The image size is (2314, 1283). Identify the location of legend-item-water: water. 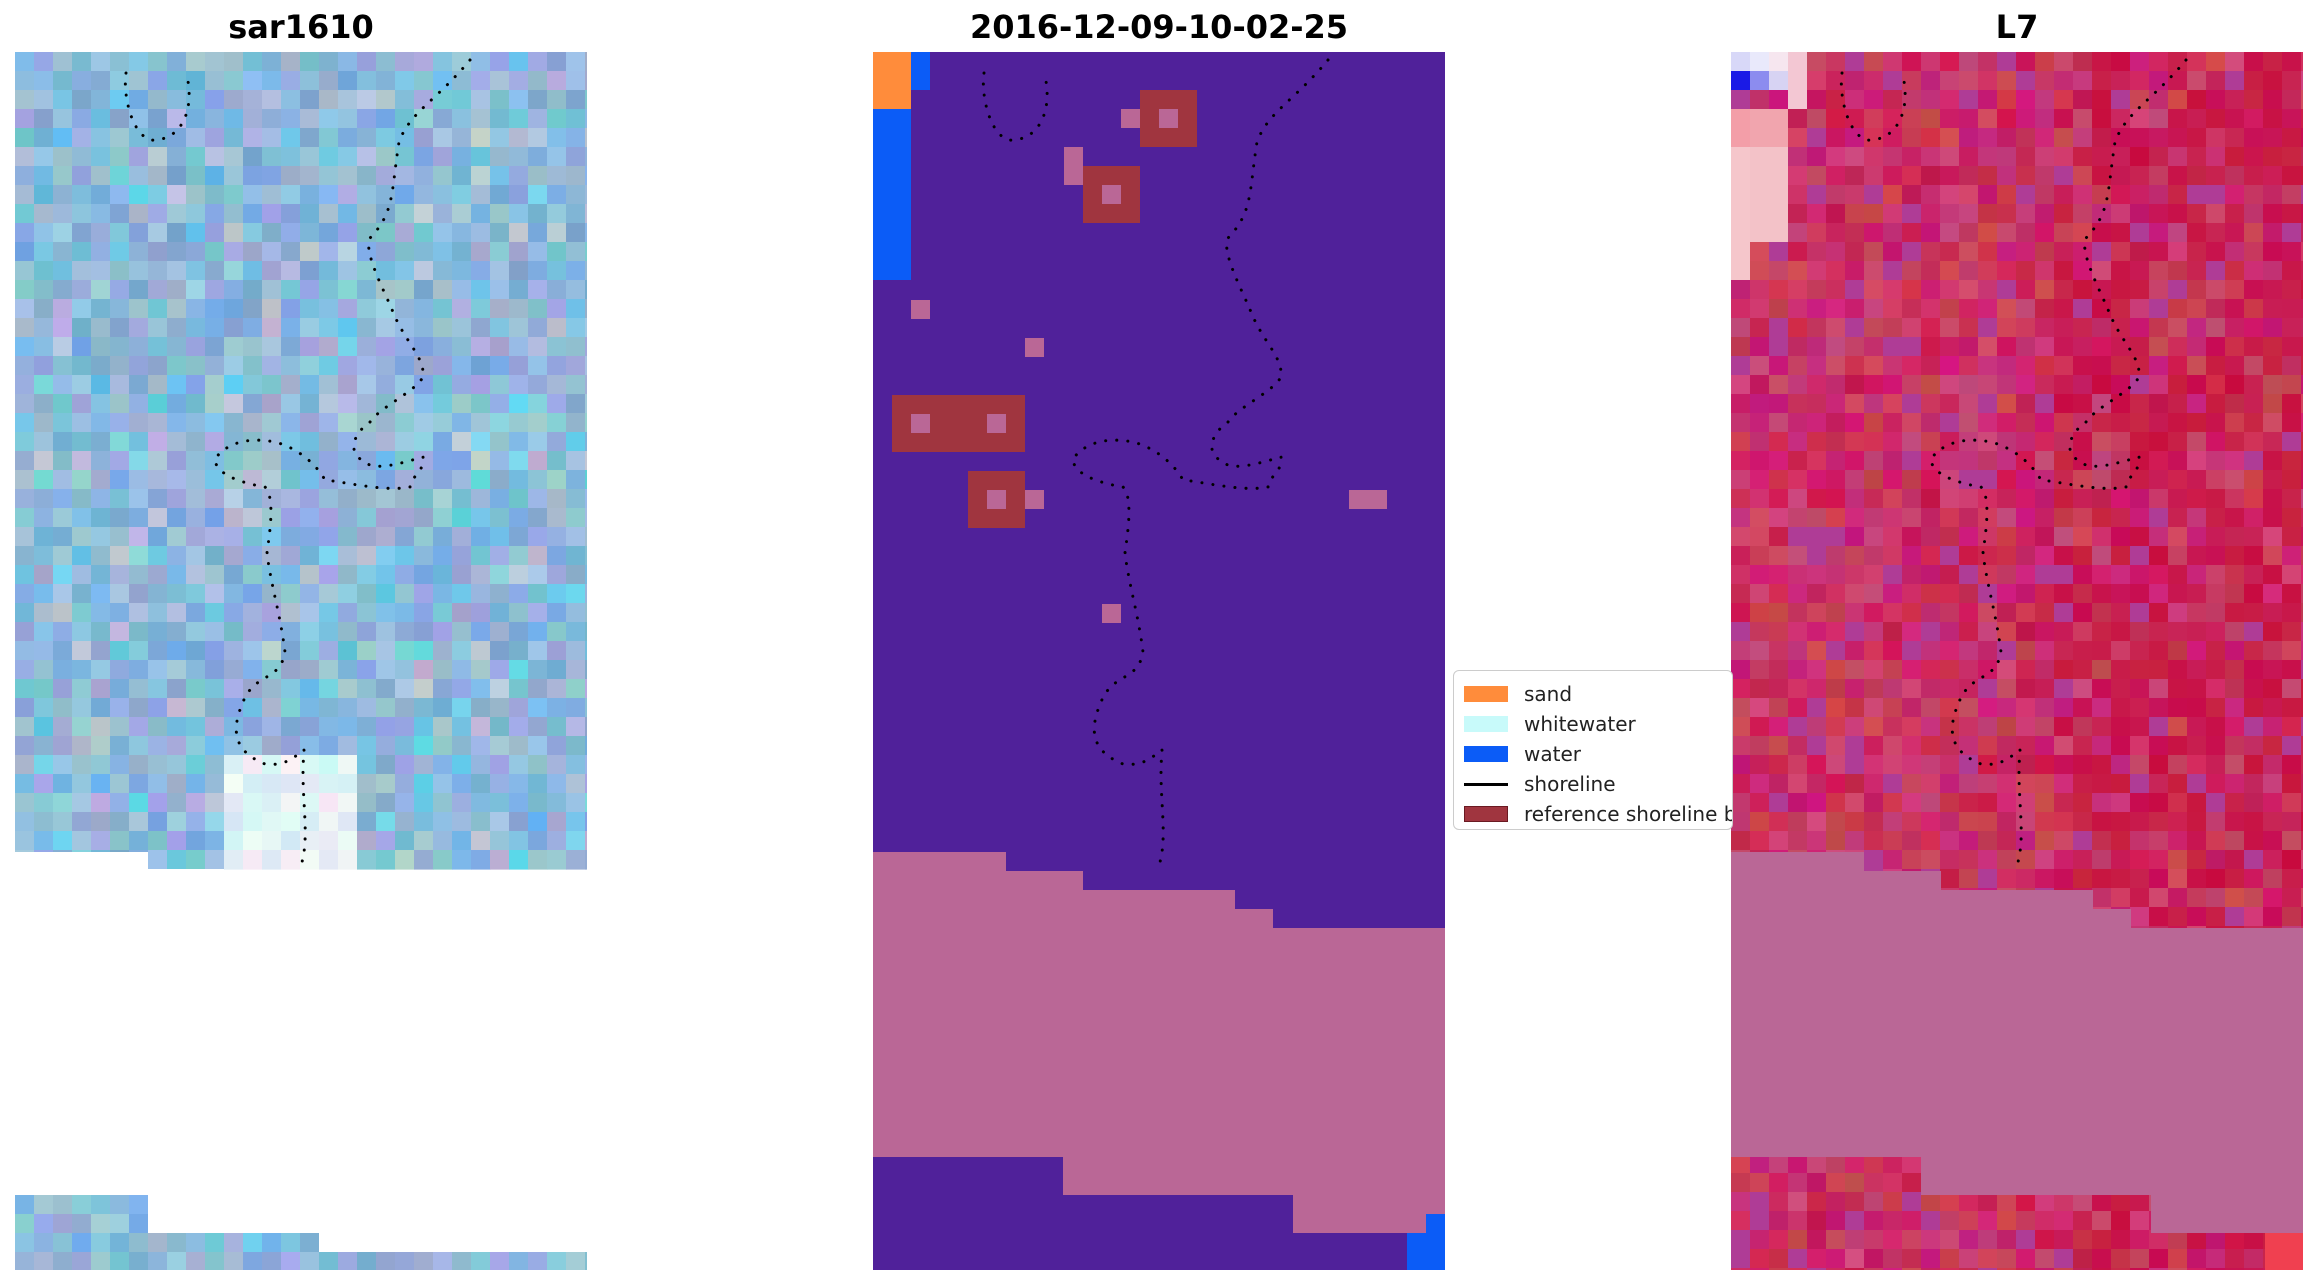
(1593, 754).